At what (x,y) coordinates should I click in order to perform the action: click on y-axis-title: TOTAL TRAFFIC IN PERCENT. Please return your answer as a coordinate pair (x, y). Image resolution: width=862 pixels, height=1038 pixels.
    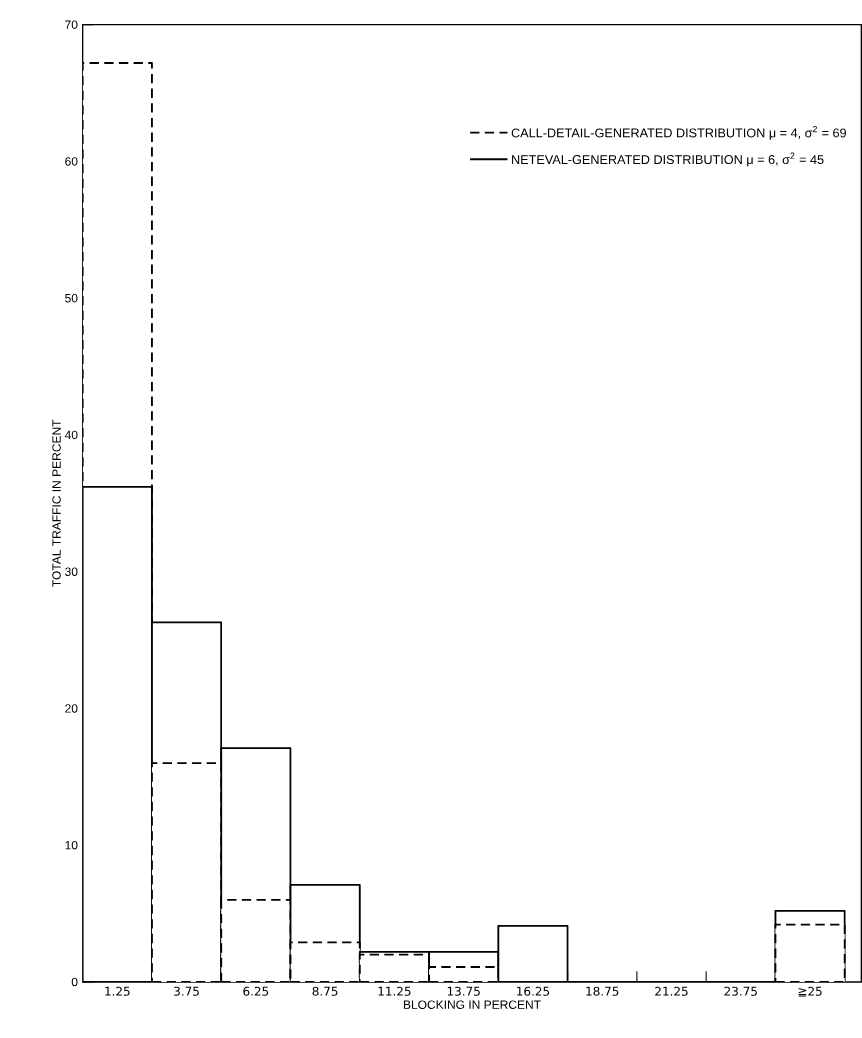
    Looking at the image, I should click on (56, 503).